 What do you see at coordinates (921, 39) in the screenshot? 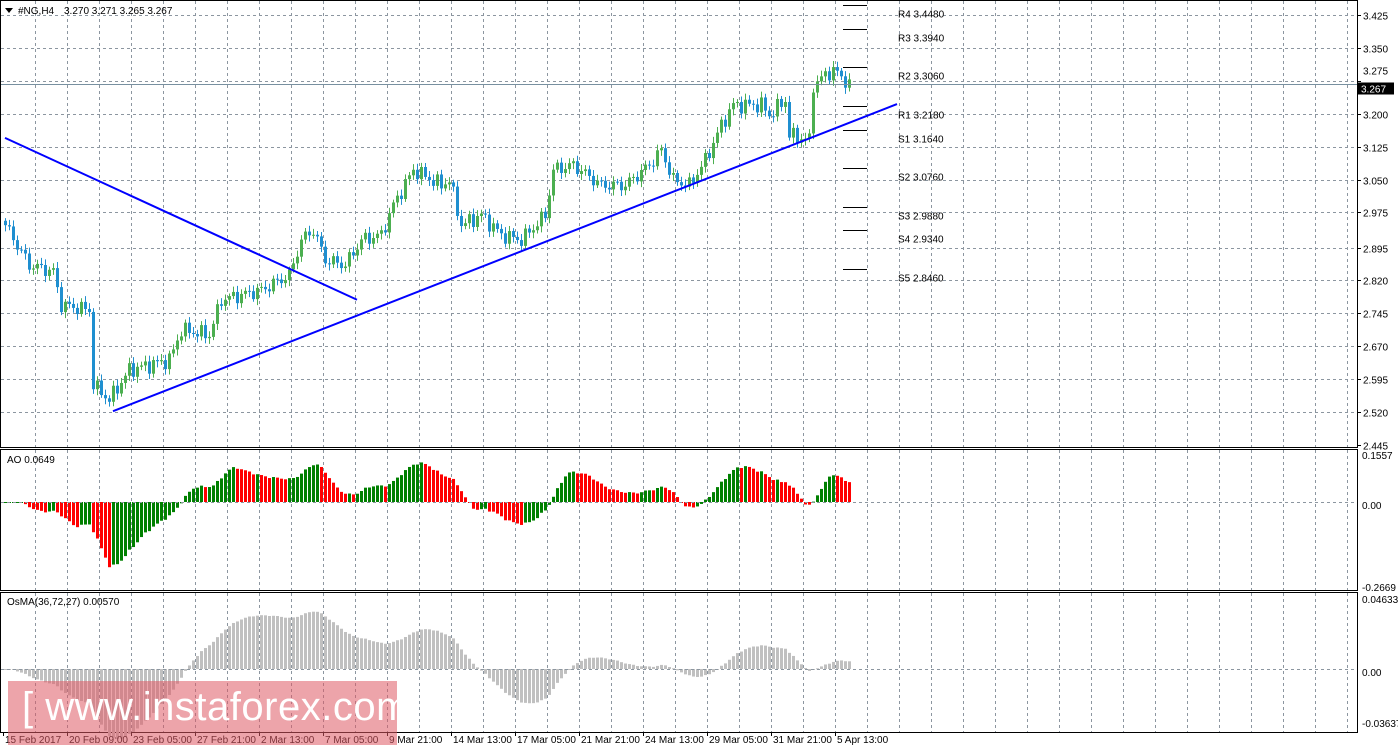
I see `pivot-label: R3 3.3940` at bounding box center [921, 39].